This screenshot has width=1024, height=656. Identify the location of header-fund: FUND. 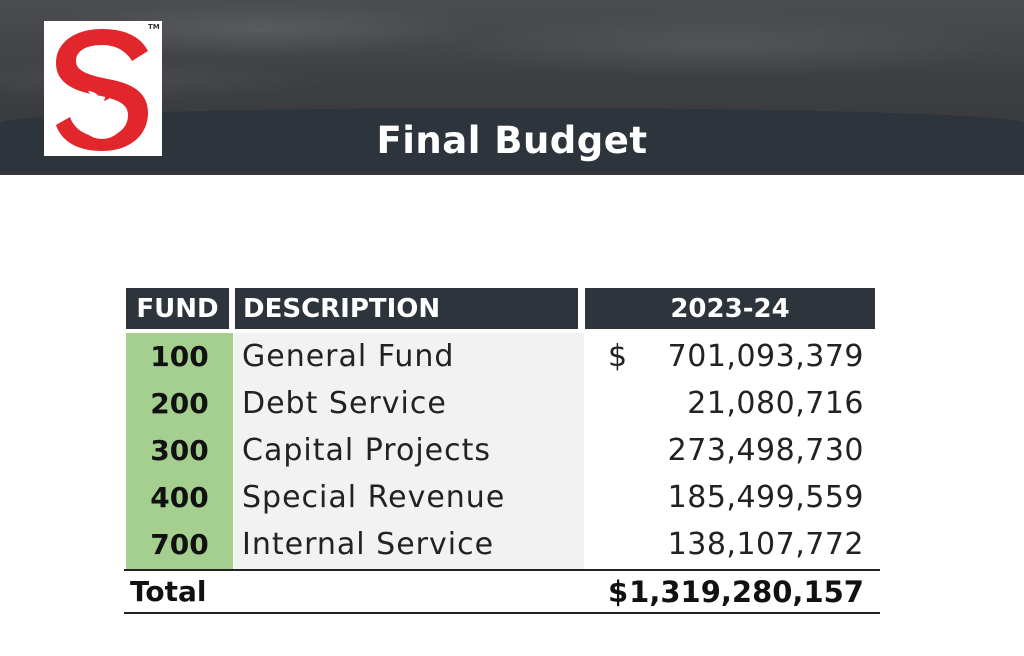
(177, 308).